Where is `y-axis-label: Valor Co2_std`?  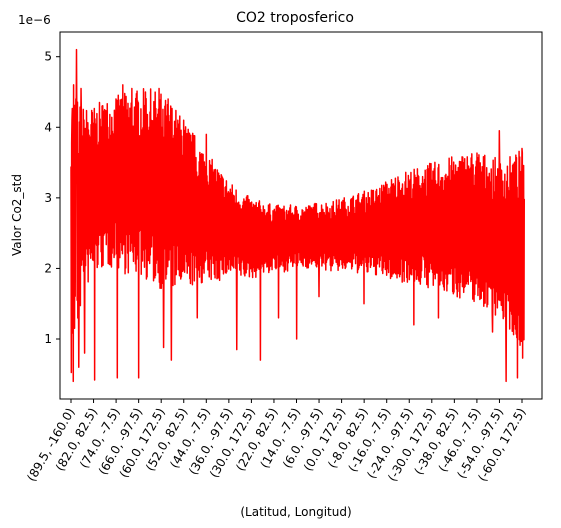
y-axis-label: Valor Co2_std is located at coordinates (17, 215).